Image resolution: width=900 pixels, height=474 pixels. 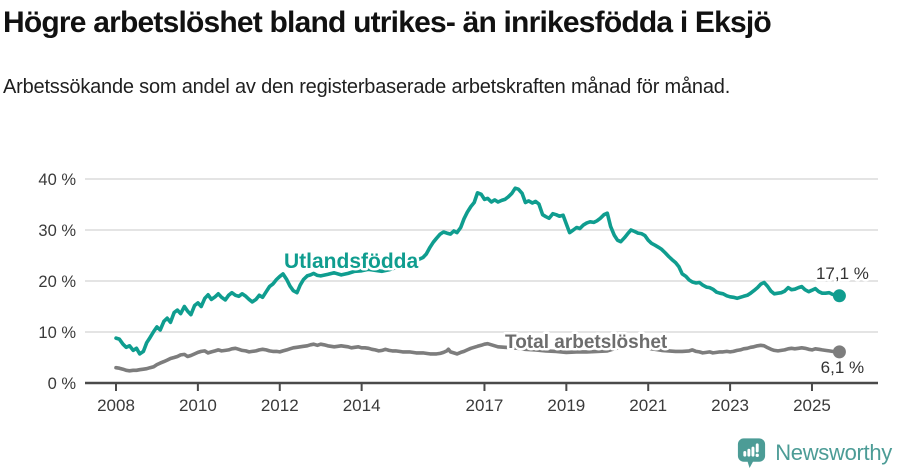 I want to click on y-axis-label: 30 %, so click(x=57, y=231).